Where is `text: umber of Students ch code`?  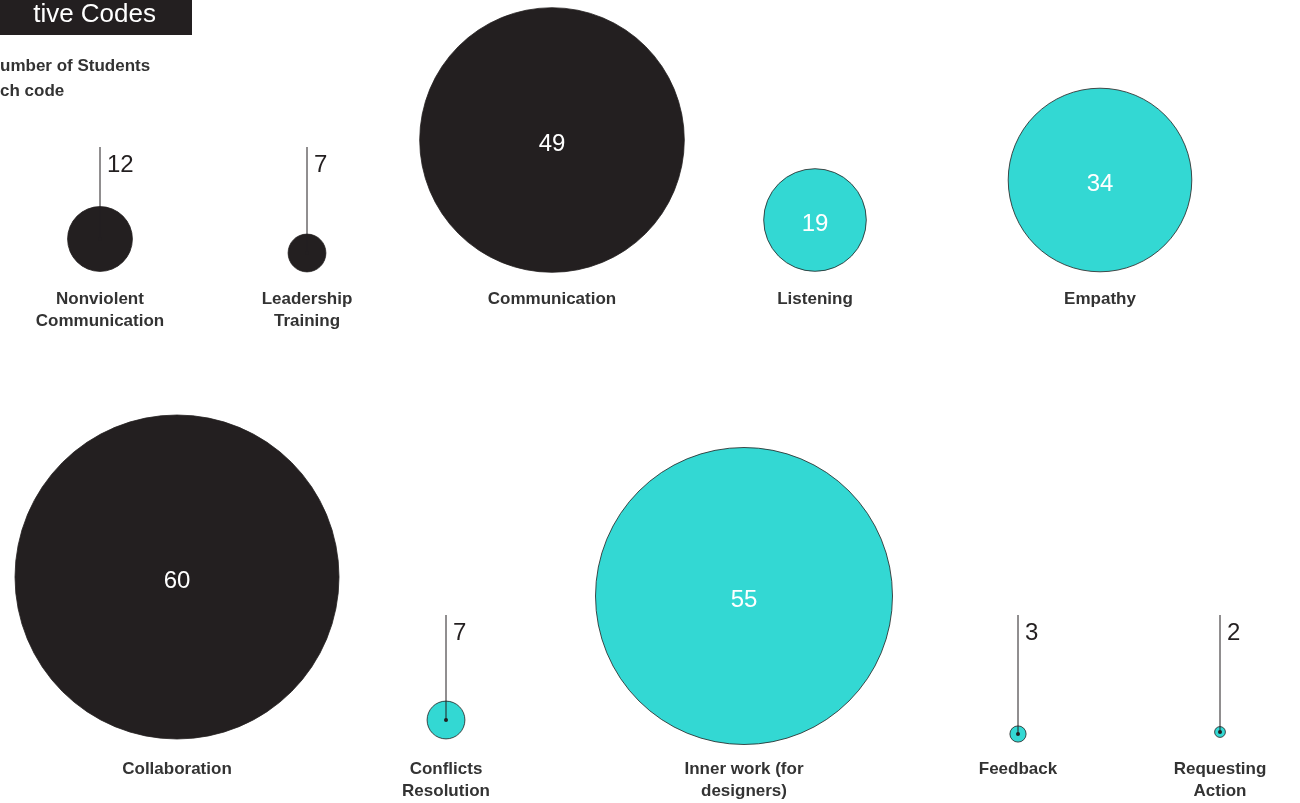 text: umber of Students ch code is located at coordinates (76, 78).